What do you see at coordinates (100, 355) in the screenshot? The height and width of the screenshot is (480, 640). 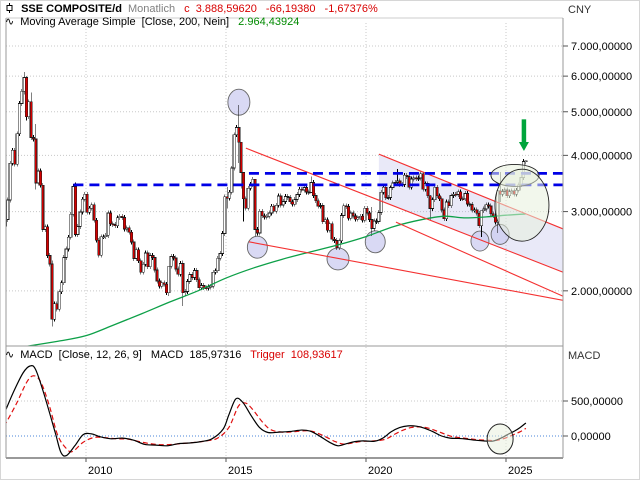 I see `macd-params: [Close, 12, 26, 9]` at bounding box center [100, 355].